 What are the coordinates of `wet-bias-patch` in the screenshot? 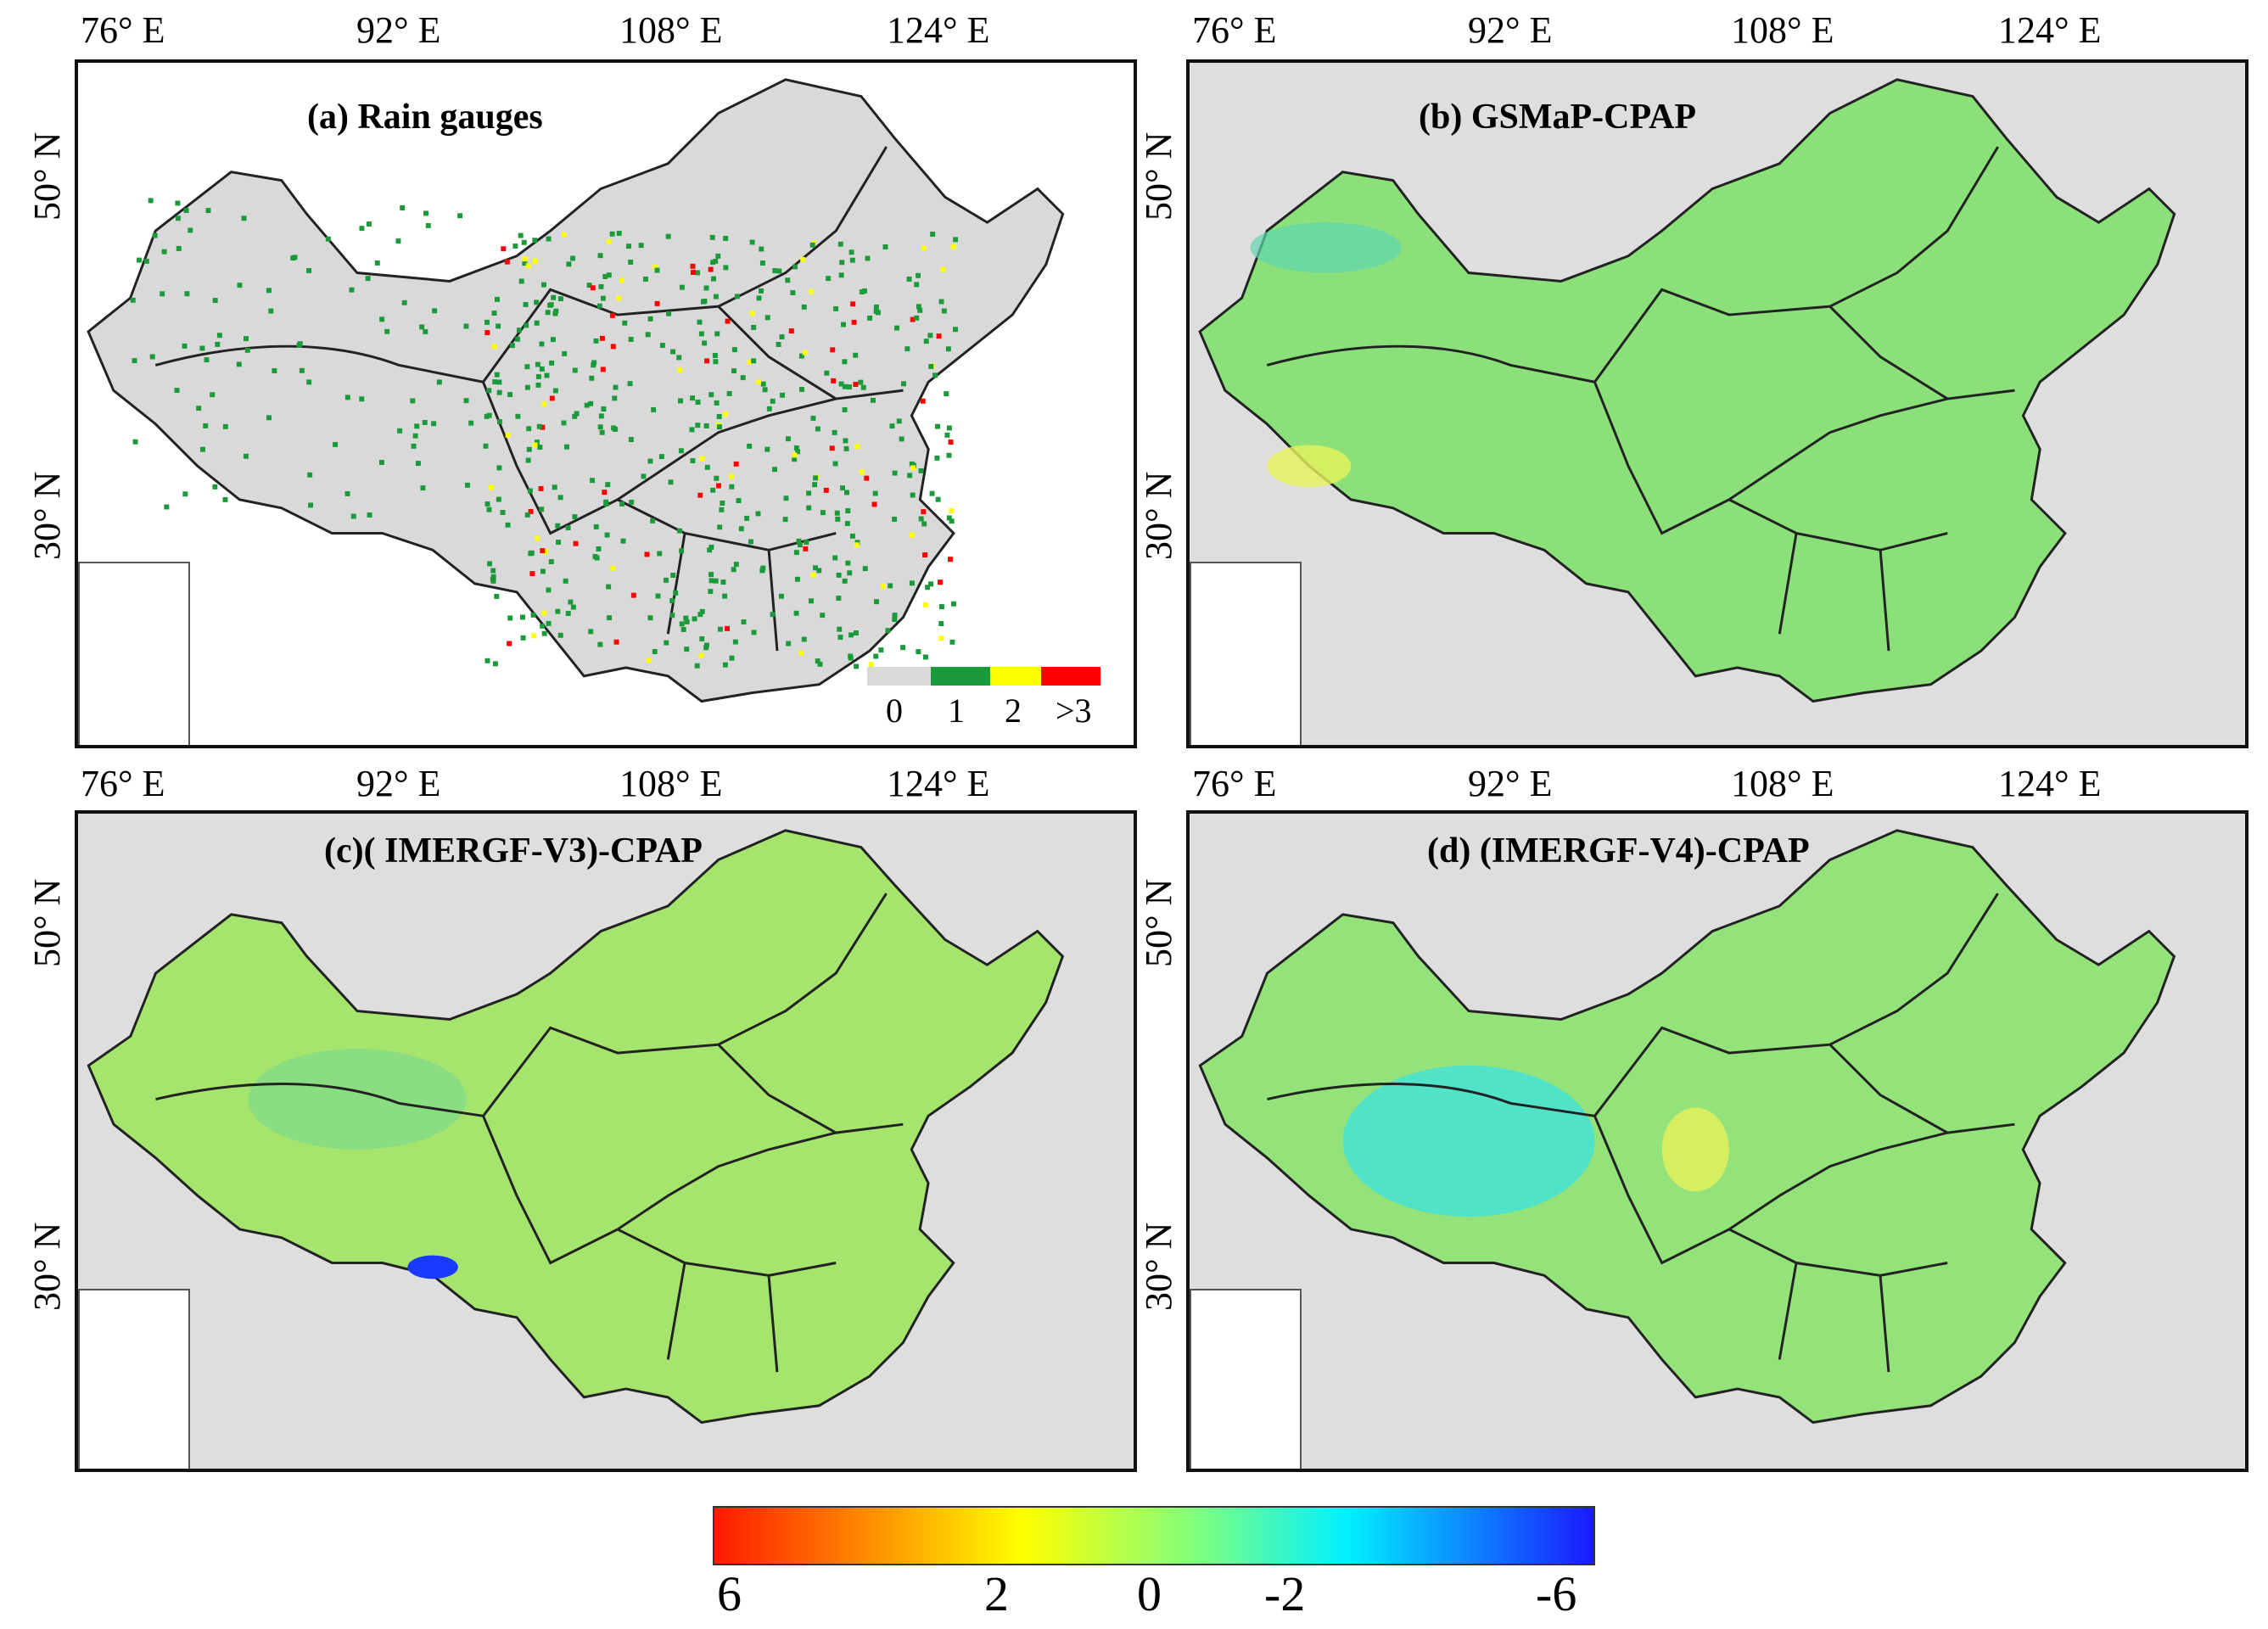 It's located at (1695, 1149).